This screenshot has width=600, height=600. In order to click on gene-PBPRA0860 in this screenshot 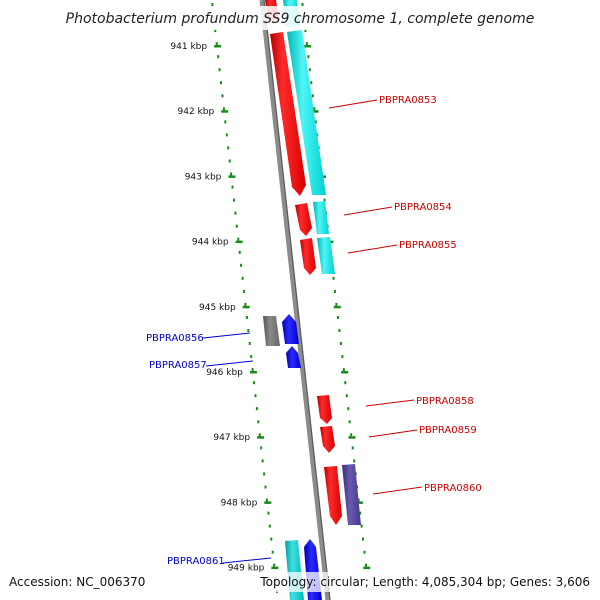, I will do `click(333, 495)`.